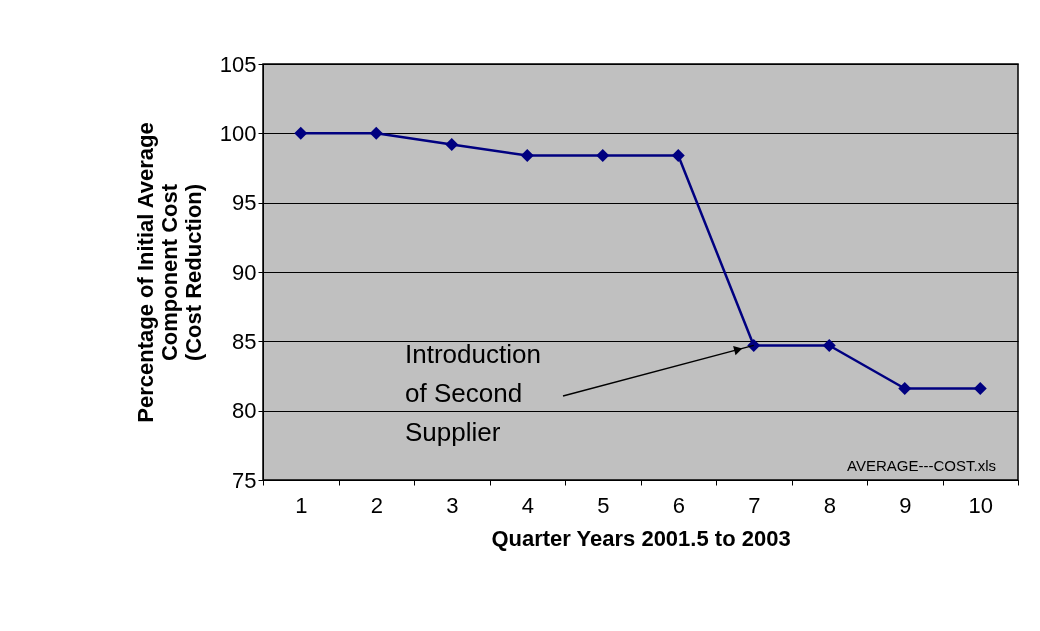  Describe the element at coordinates (452, 505) in the screenshot. I see `x-tick-label: 3` at that location.